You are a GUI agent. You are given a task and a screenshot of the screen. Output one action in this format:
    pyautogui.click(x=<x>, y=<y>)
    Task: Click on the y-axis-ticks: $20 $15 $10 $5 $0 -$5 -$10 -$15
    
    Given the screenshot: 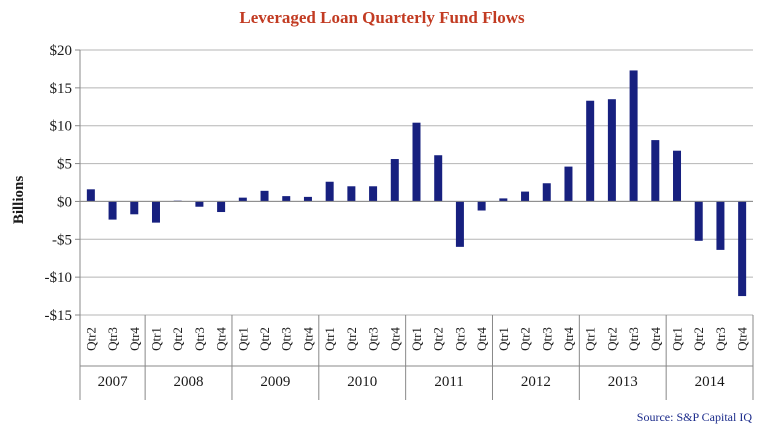 What is the action you would take?
    pyautogui.click(x=62, y=183)
    